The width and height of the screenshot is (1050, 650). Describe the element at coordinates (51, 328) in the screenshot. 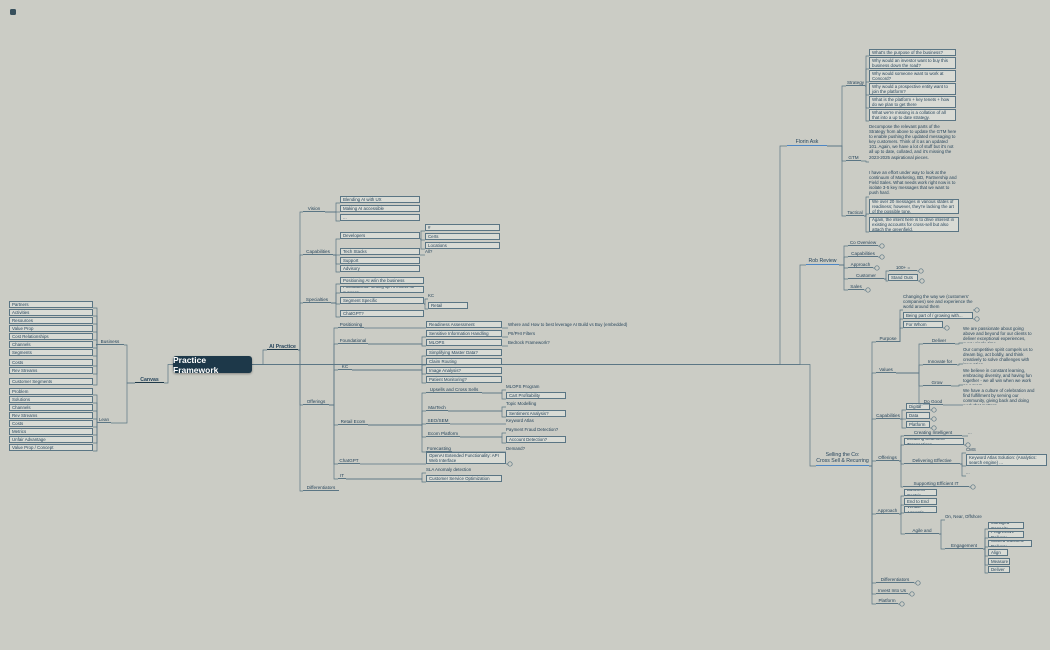

I see `topic-bm4: Value Prop` at that location.